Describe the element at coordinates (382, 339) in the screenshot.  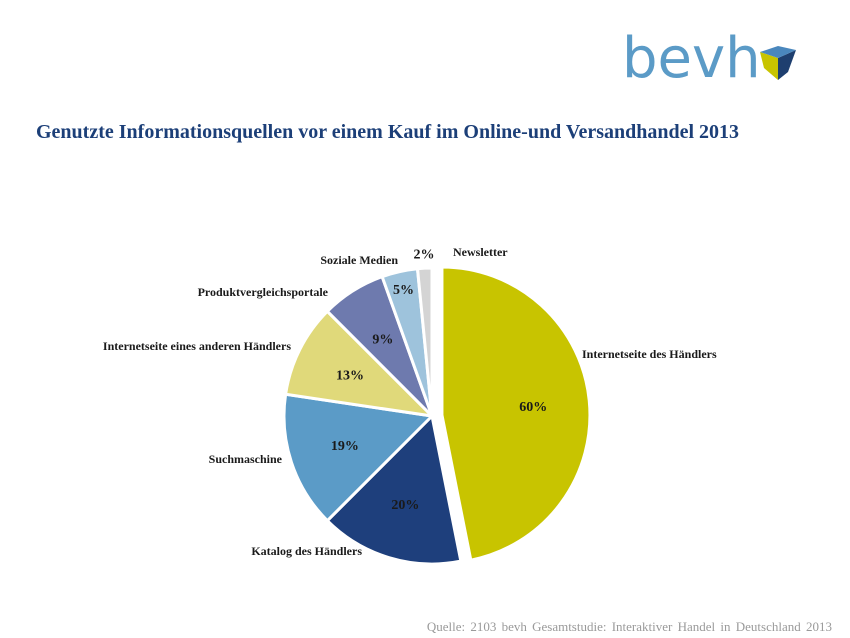
I see `slice-percent-label: 9%` at that location.